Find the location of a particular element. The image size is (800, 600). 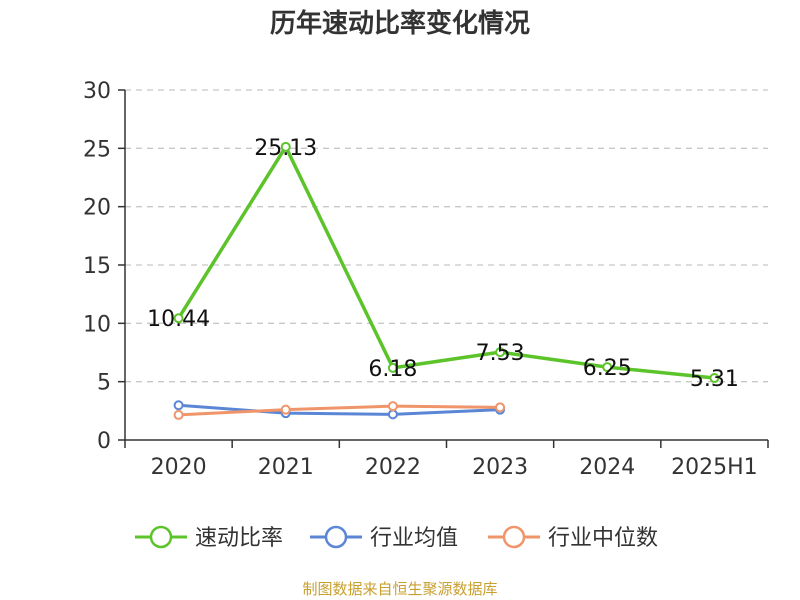

x-tick-label: 2021 is located at coordinates (286, 467).